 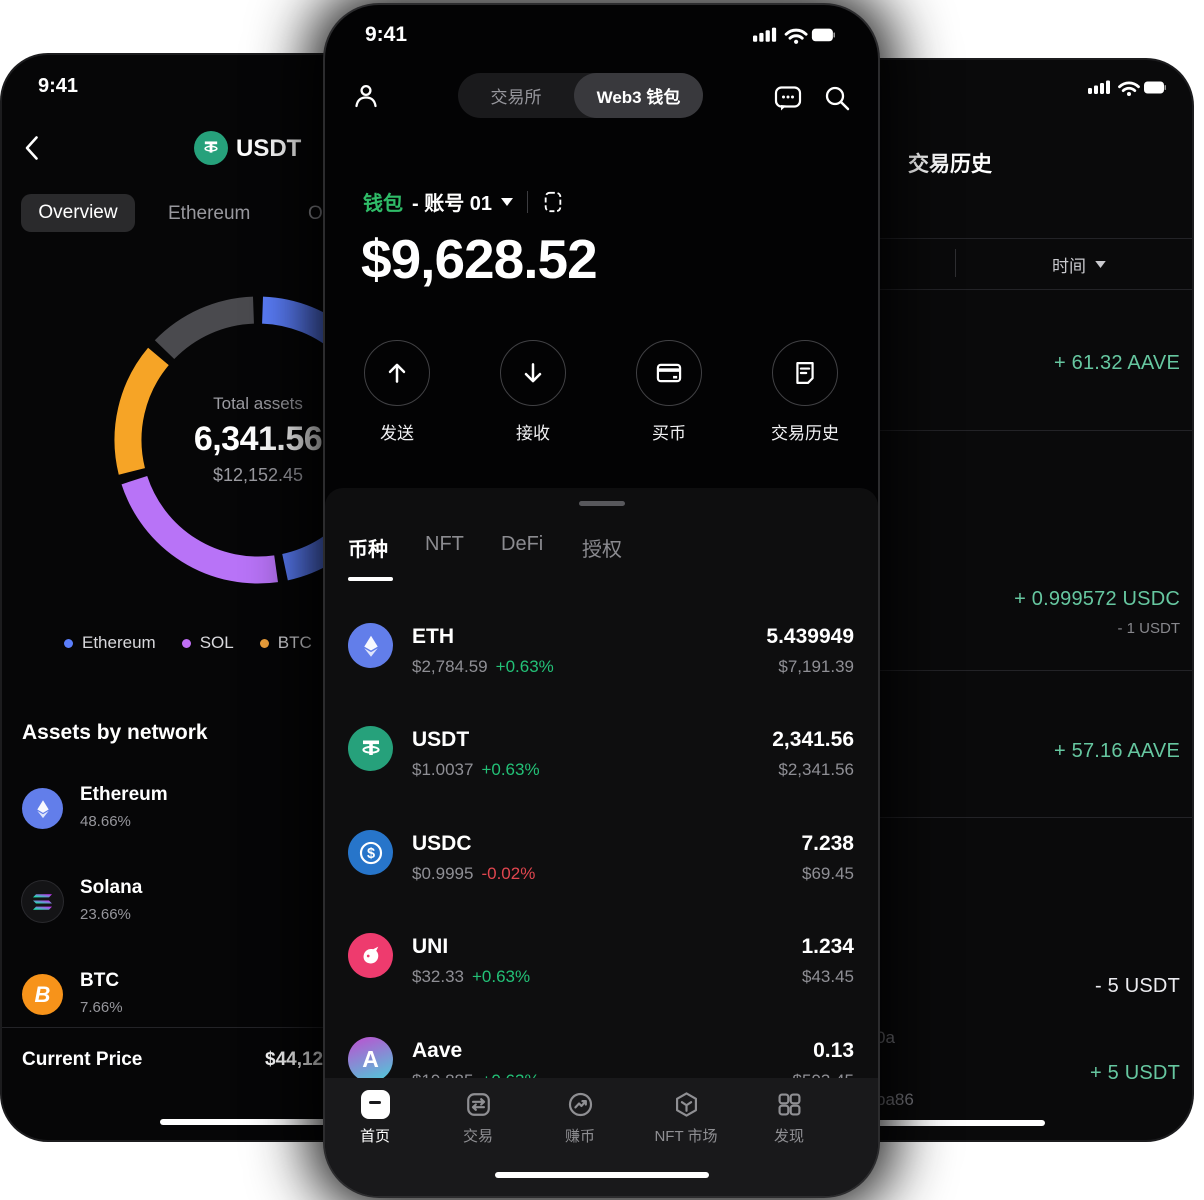 I want to click on token-row-uni: UNI $32.33 +0.63% 1.234 $43.45, so click(x=601, y=972).